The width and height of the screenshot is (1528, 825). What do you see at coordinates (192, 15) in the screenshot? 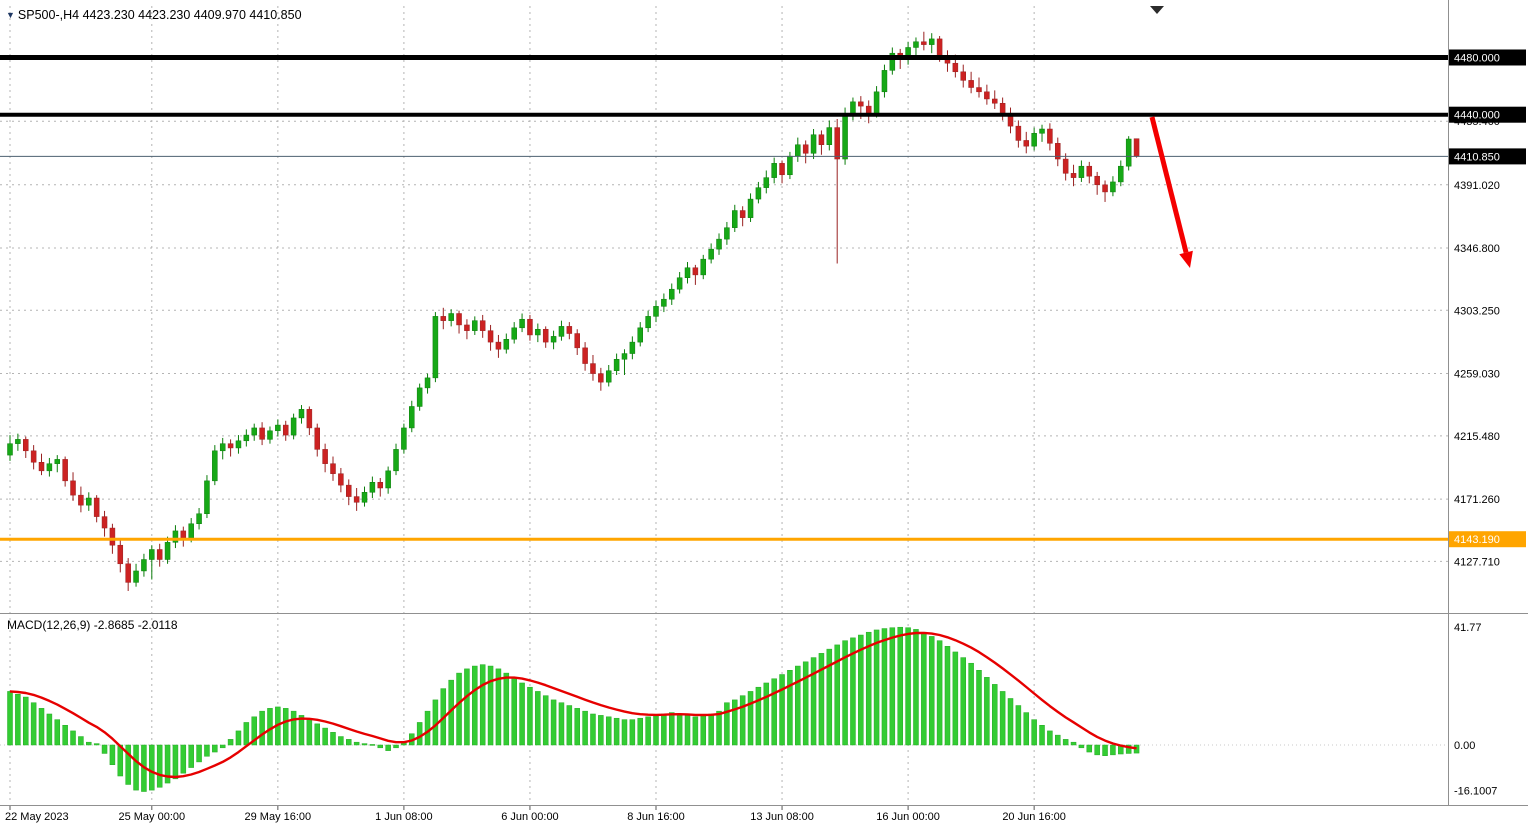
I see `ohlc-values: 4423.230 4423.230 4409.970 4410.850` at bounding box center [192, 15].